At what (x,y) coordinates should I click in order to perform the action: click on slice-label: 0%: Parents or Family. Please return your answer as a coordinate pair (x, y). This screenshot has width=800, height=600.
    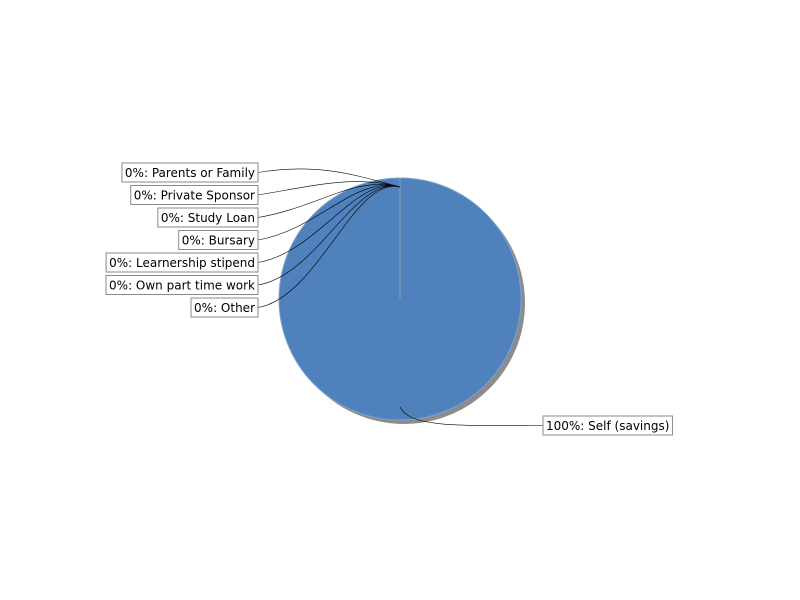
    Looking at the image, I should click on (190, 172).